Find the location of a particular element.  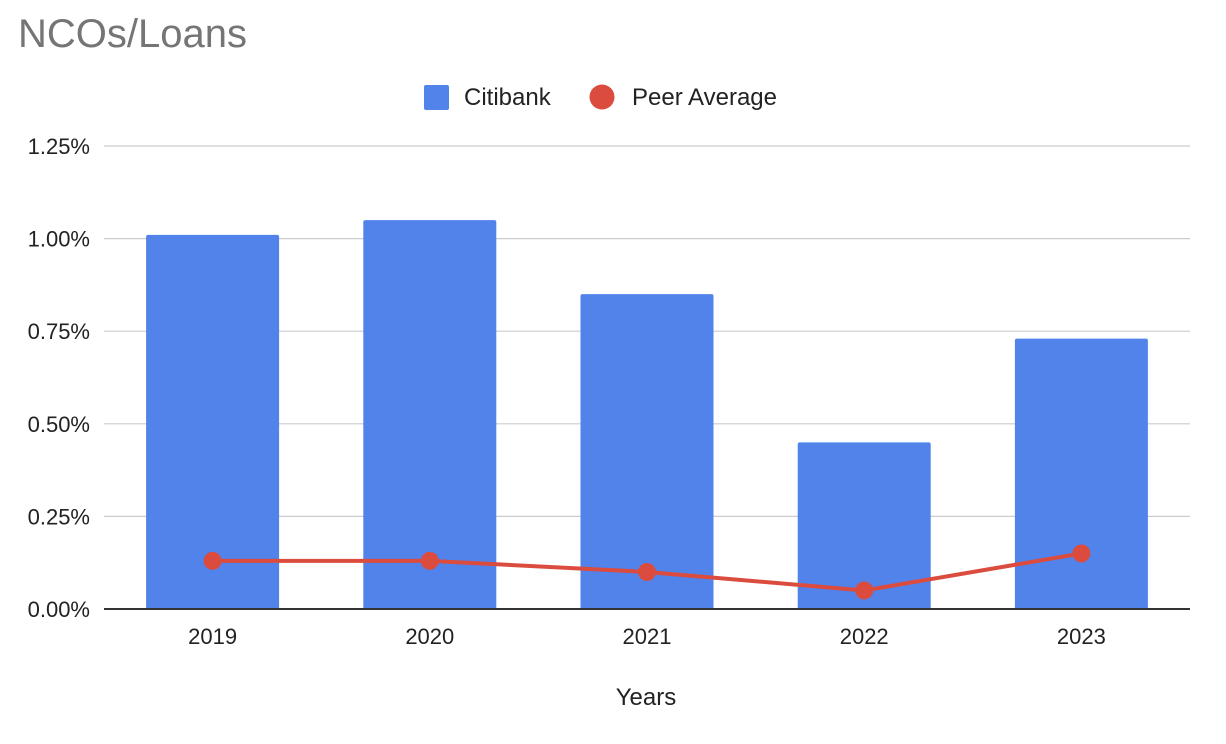

bar-citibank-2019 is located at coordinates (213, 421).